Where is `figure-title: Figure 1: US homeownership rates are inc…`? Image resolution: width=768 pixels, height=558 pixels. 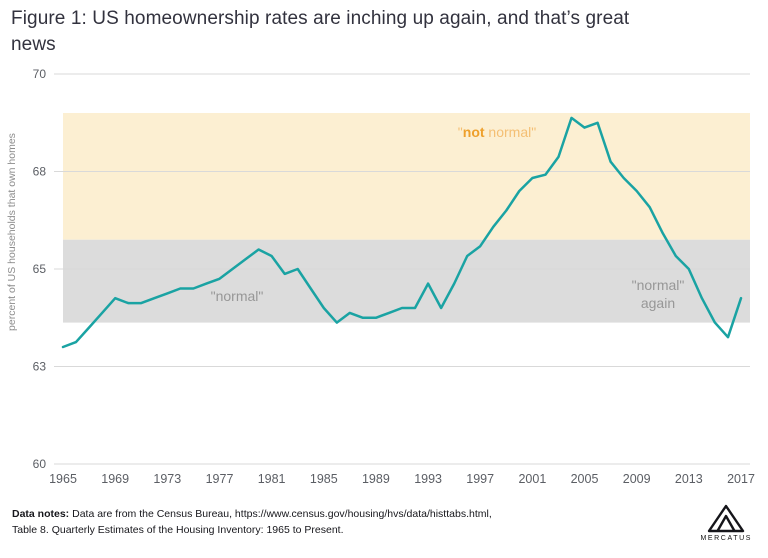
figure-title: Figure 1: US homeownership rates are inc… is located at coordinates (320, 31).